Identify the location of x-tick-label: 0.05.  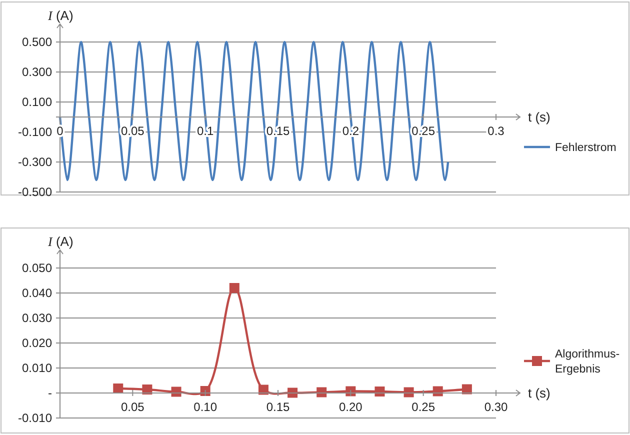
(132, 407).